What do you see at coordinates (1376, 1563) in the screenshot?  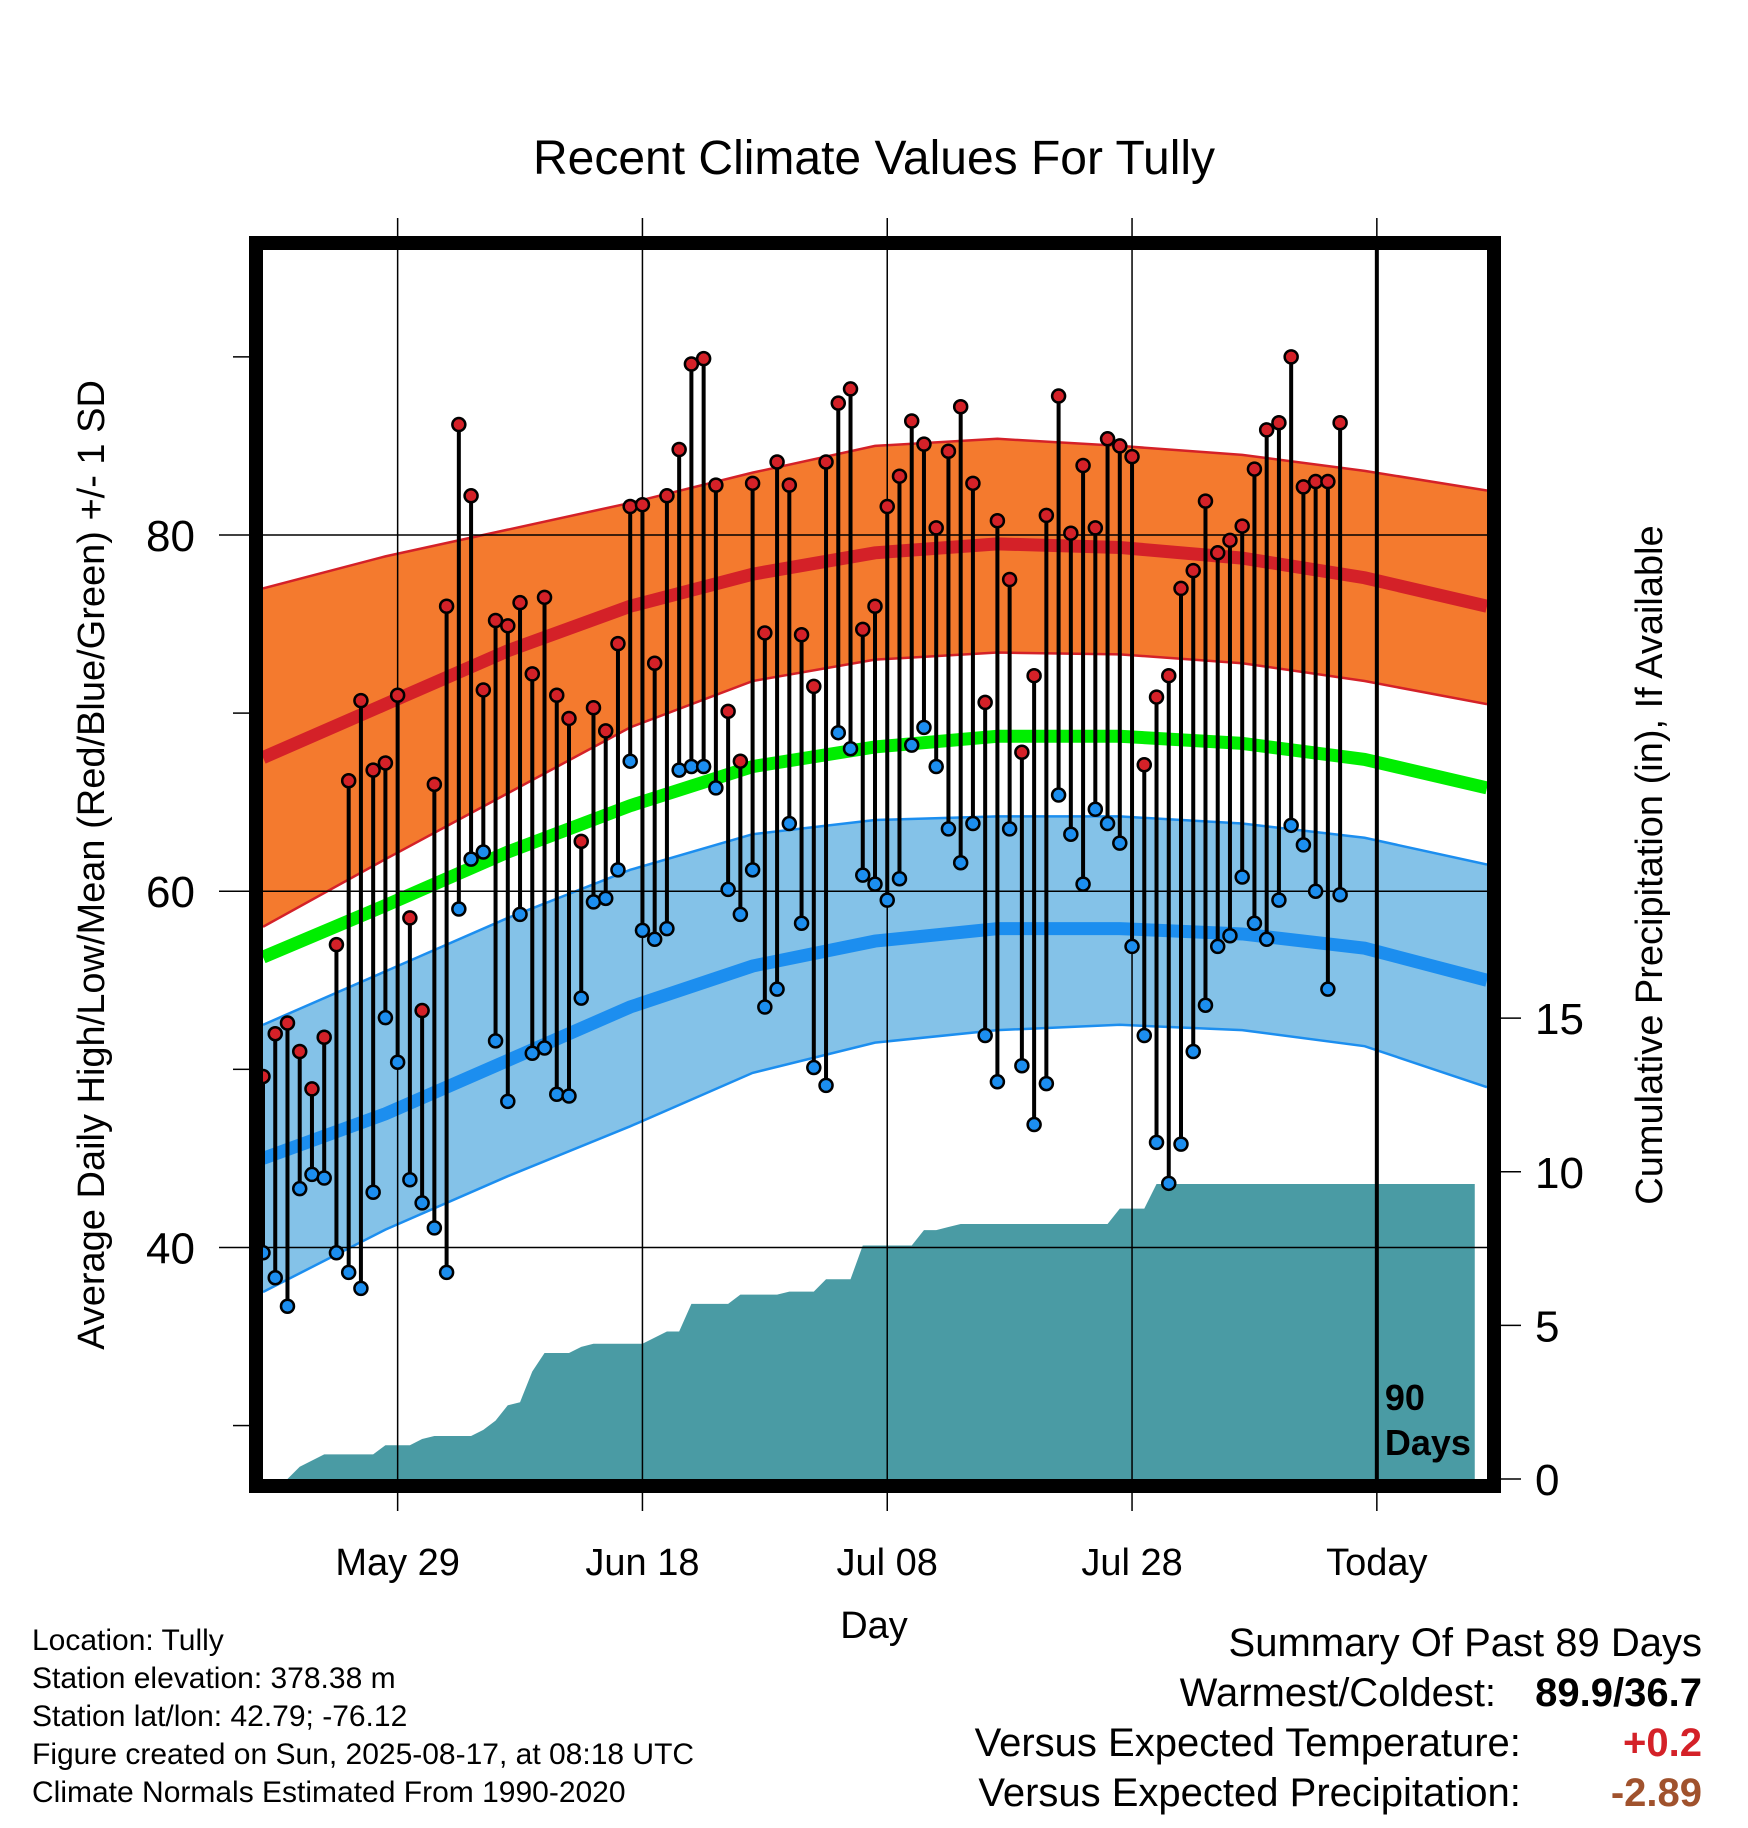 I see `x-tick-label: Today` at bounding box center [1376, 1563].